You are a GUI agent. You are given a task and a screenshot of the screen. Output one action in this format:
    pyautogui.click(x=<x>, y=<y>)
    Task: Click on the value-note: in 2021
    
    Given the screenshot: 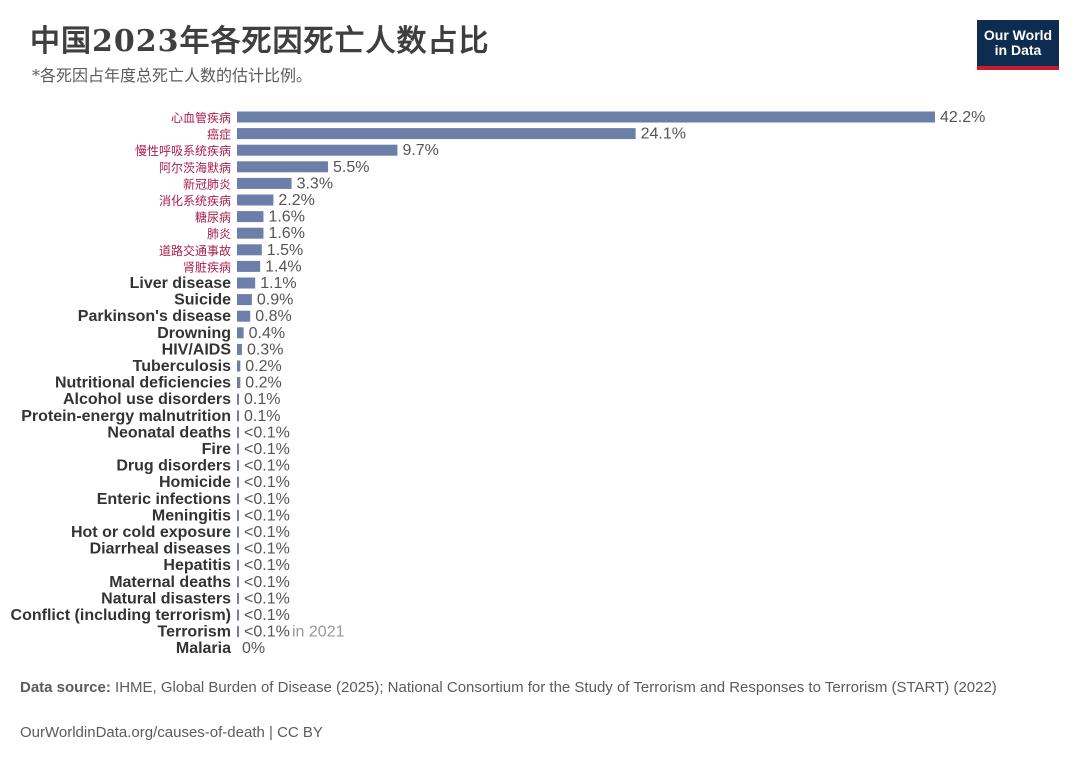 What is the action you would take?
    pyautogui.click(x=318, y=632)
    